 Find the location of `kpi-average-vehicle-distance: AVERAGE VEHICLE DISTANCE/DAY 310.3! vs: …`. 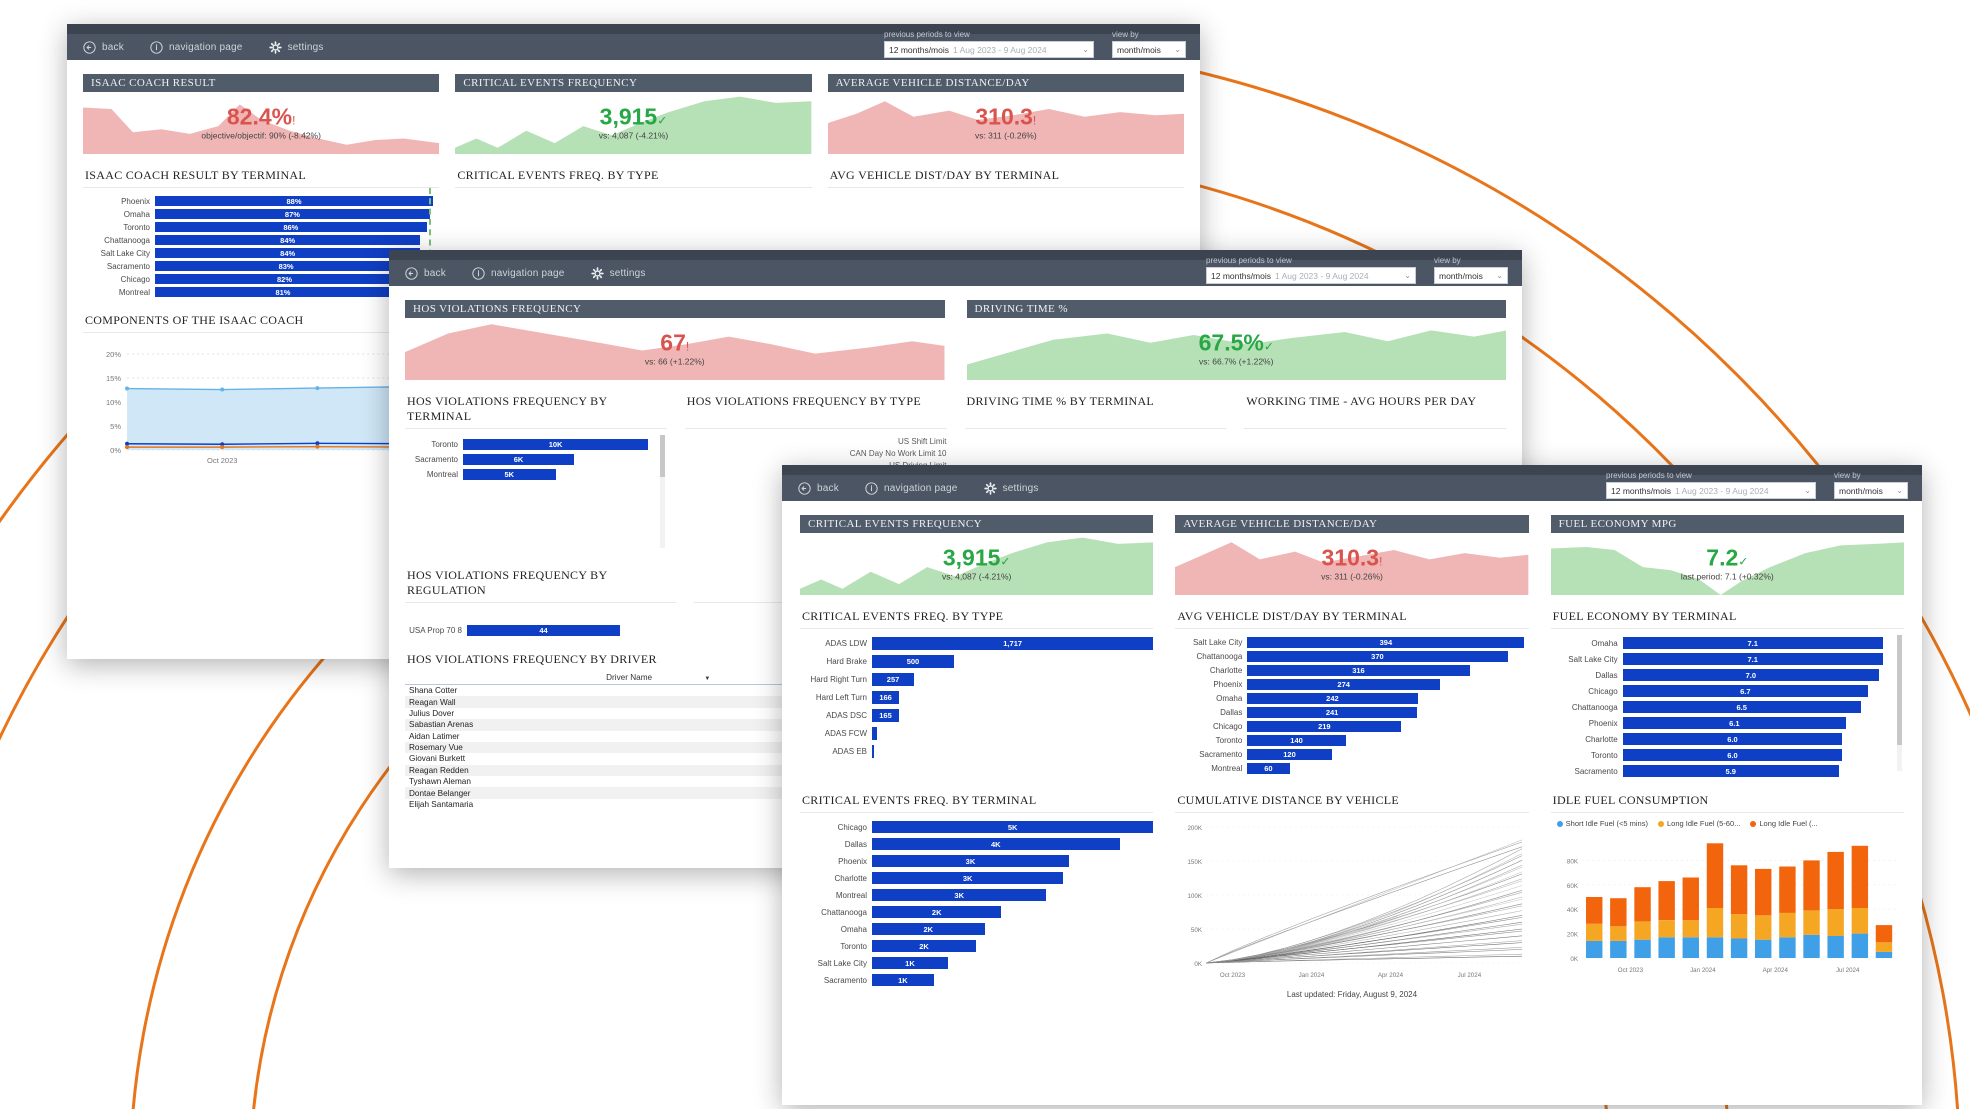

kpi-average-vehicle-distance: AVERAGE VEHICLE DISTANCE/DAY 310.3! vs: … is located at coordinates (1352, 555).